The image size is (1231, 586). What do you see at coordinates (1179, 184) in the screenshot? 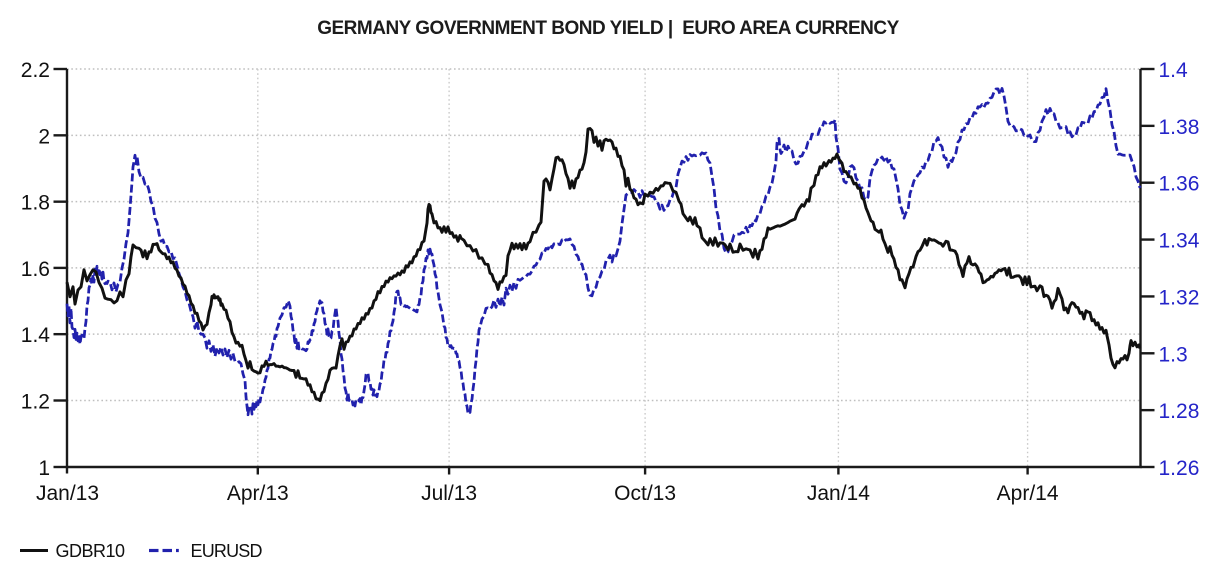
I see `svg-text: 1.36` at bounding box center [1179, 184].